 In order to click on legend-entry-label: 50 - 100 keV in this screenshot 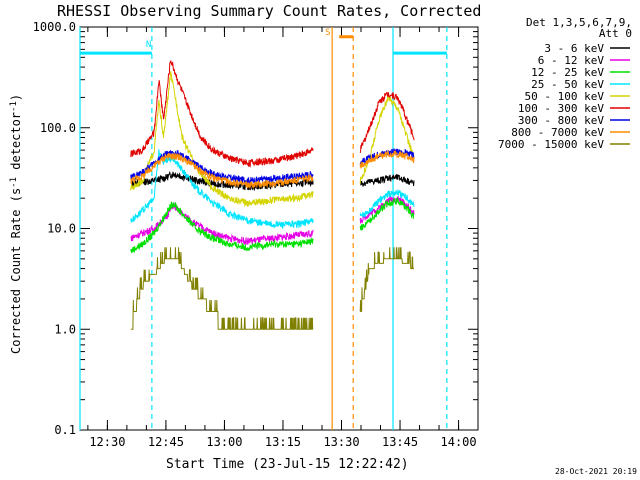, I will do `click(565, 96)`.